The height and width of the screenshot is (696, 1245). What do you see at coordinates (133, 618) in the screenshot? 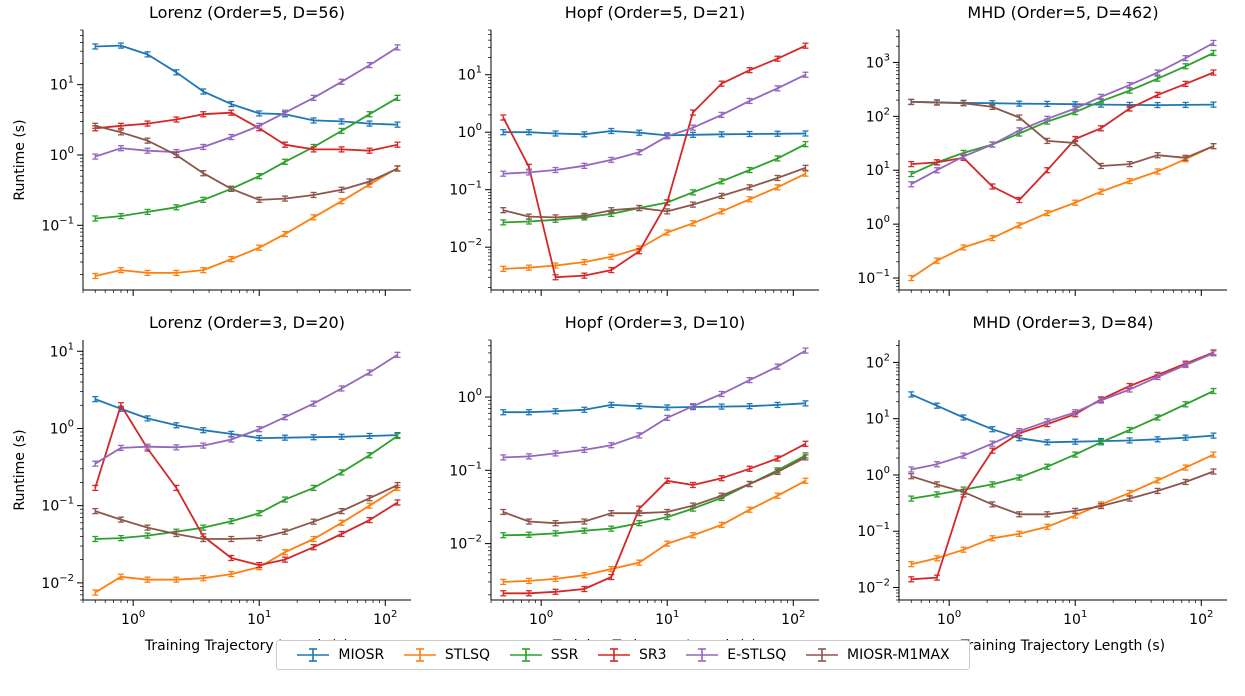
I see `x-tick-label: 10⁰` at bounding box center [133, 618].